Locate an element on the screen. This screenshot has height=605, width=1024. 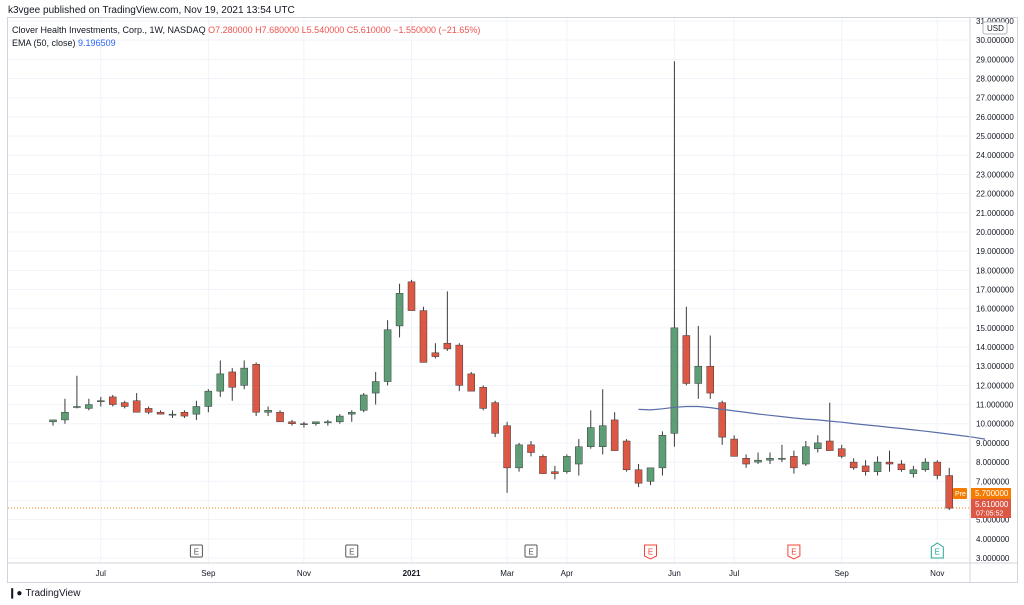
time-tick-label: Sep is located at coordinates (842, 573).